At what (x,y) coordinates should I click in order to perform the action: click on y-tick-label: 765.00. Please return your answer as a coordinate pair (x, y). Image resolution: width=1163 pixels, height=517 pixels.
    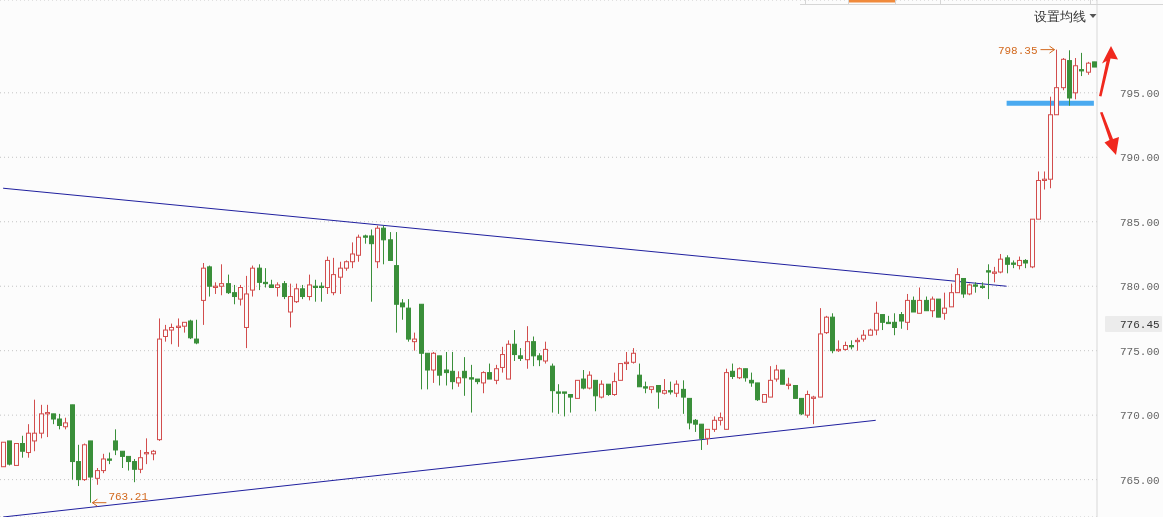
    Looking at the image, I should click on (1140, 480).